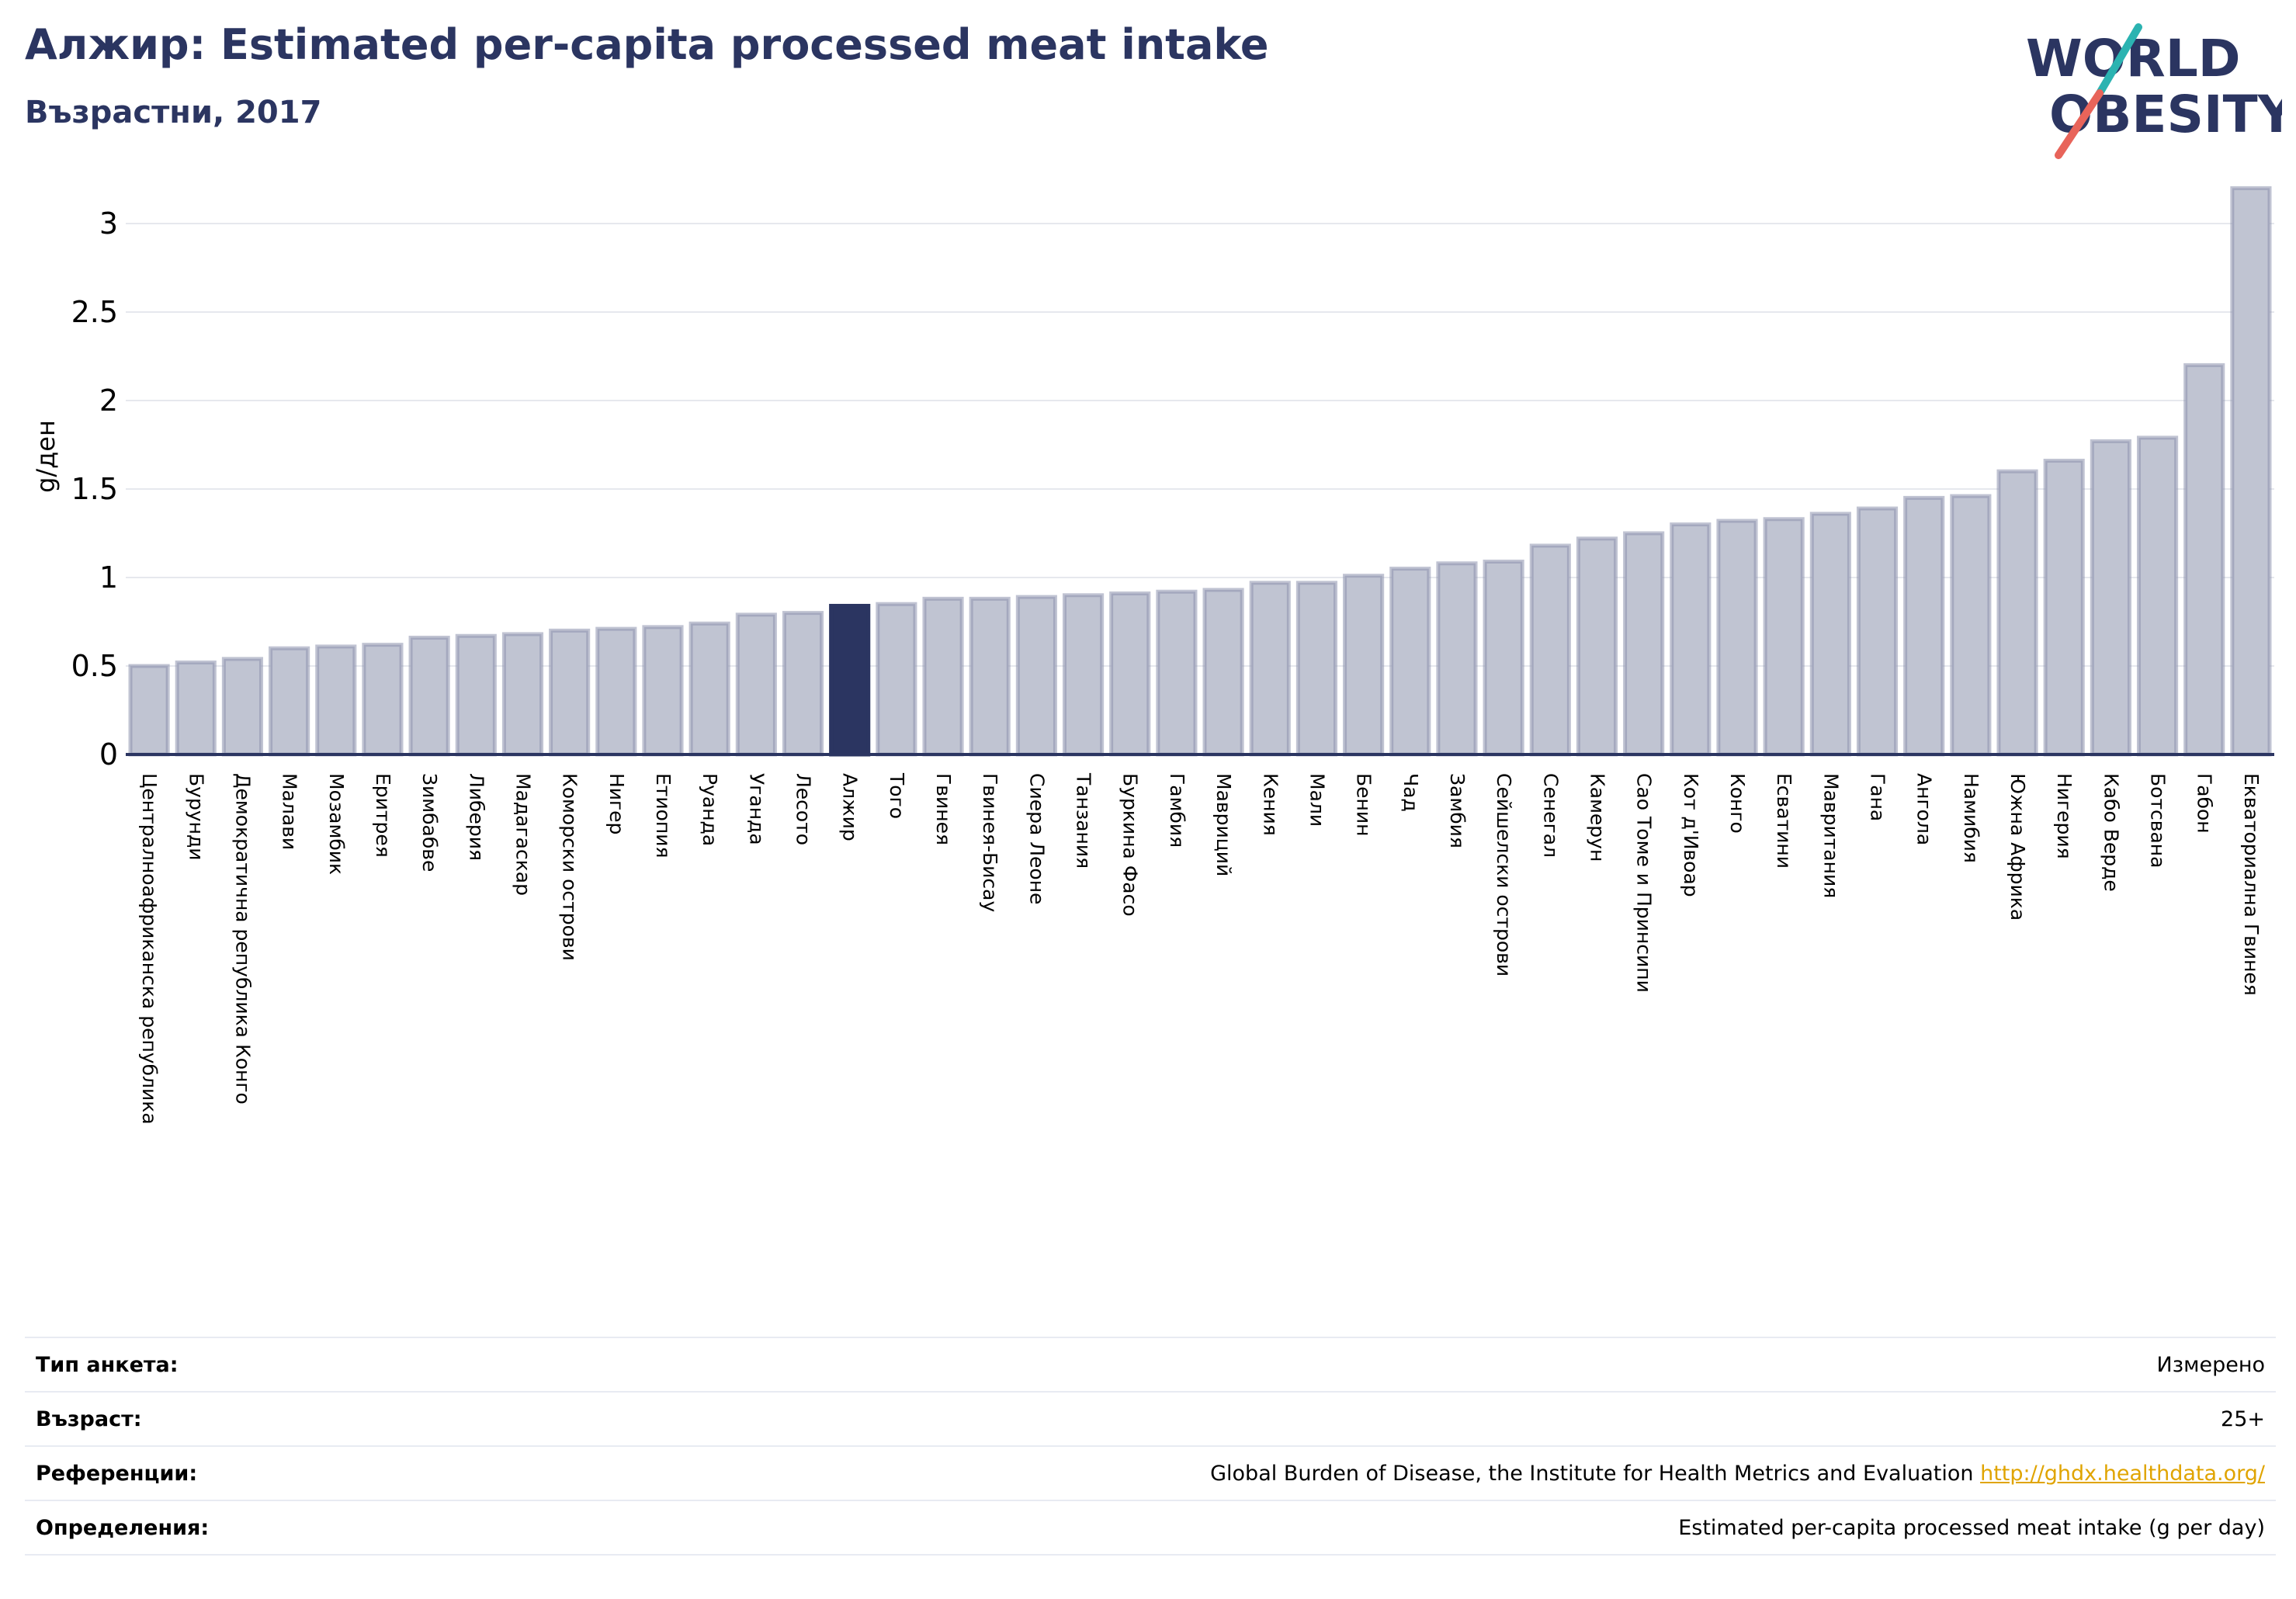 This screenshot has width=2296, height=1599. What do you see at coordinates (2243, 1418) in the screenshot?
I see `info-value: 25+` at bounding box center [2243, 1418].